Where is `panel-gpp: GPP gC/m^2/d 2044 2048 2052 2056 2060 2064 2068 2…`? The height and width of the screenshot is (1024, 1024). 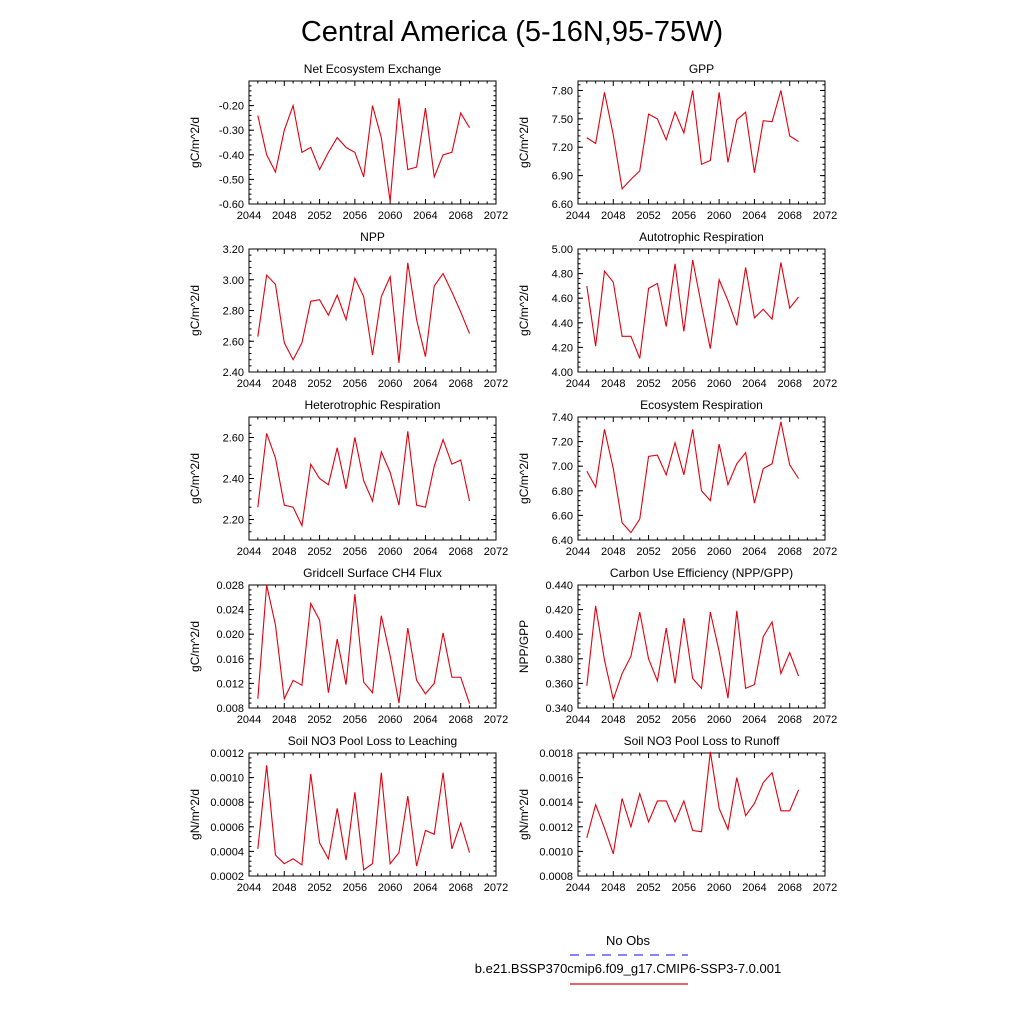
panel-gpp: GPP gC/m^2/d 2044 2048 2052 2056 2060 2064 2068 2… is located at coordinates (677, 142).